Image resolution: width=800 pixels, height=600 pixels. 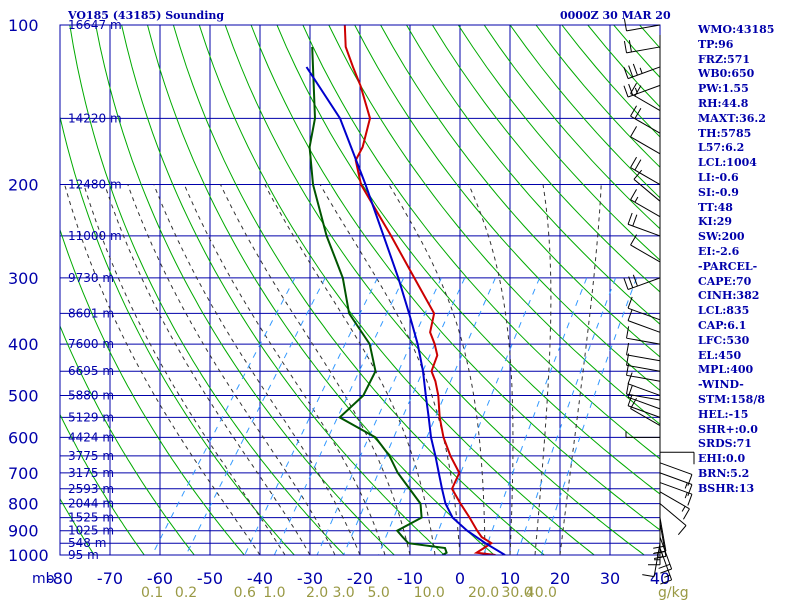 I want to click on pressure-tick-label: 600, so click(x=23, y=437).